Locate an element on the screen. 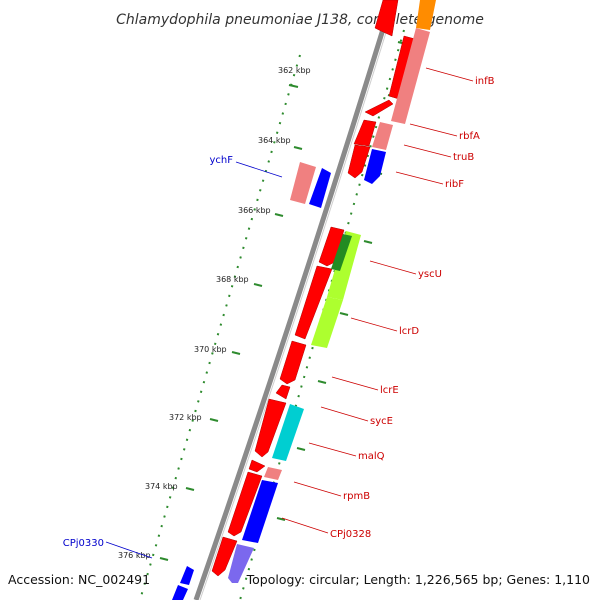 The width and height of the screenshot is (600, 600). gene-label-lcrD: lcrD is located at coordinates (409, 331).